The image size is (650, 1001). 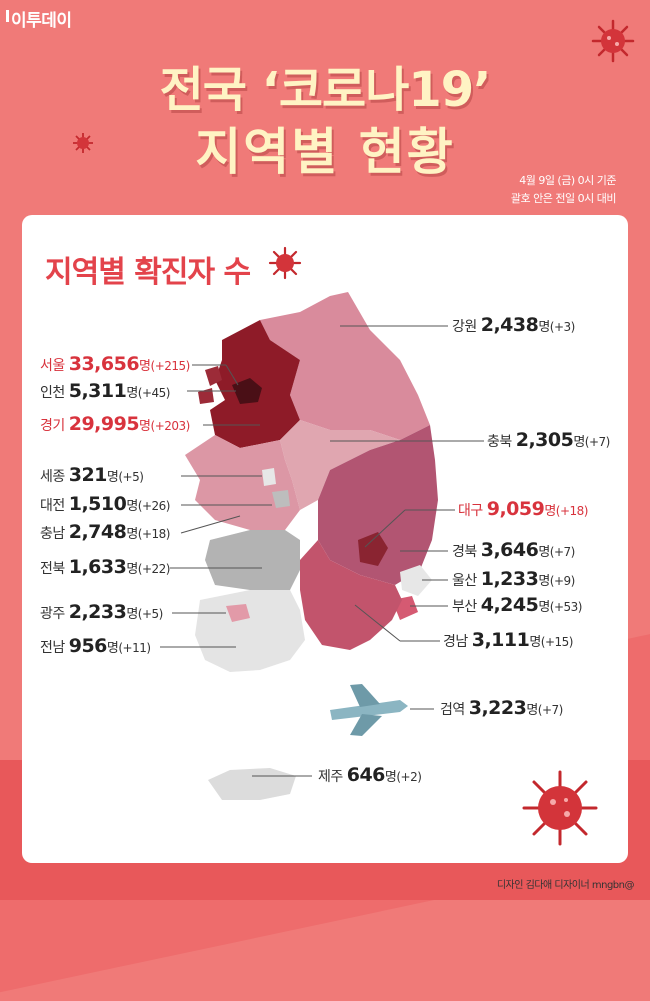 I want to click on region-gangwon, so click(x=345, y=366).